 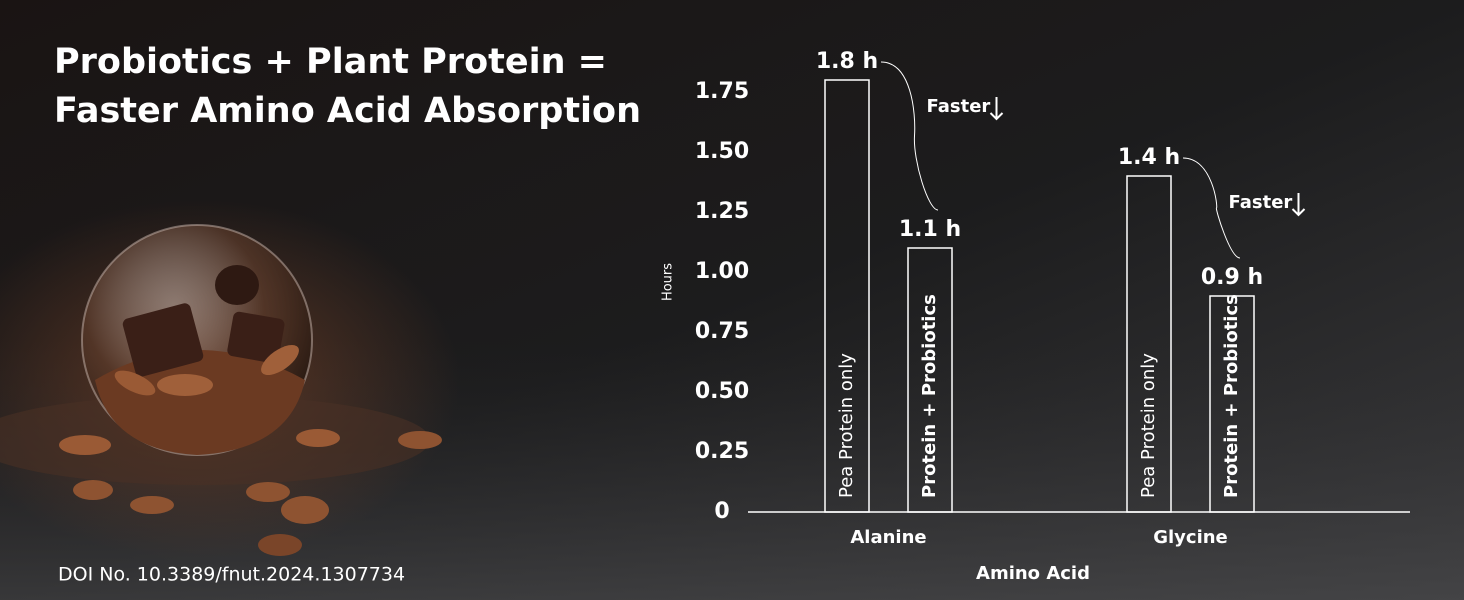 What do you see at coordinates (330, 62) in the screenshot?
I see `title-line: Probiotics + Plant Protein =` at bounding box center [330, 62].